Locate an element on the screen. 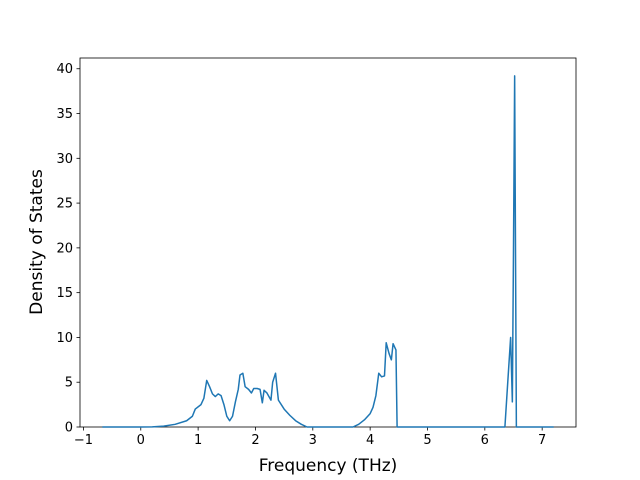  y-tick-label: 30 is located at coordinates (64, 159).